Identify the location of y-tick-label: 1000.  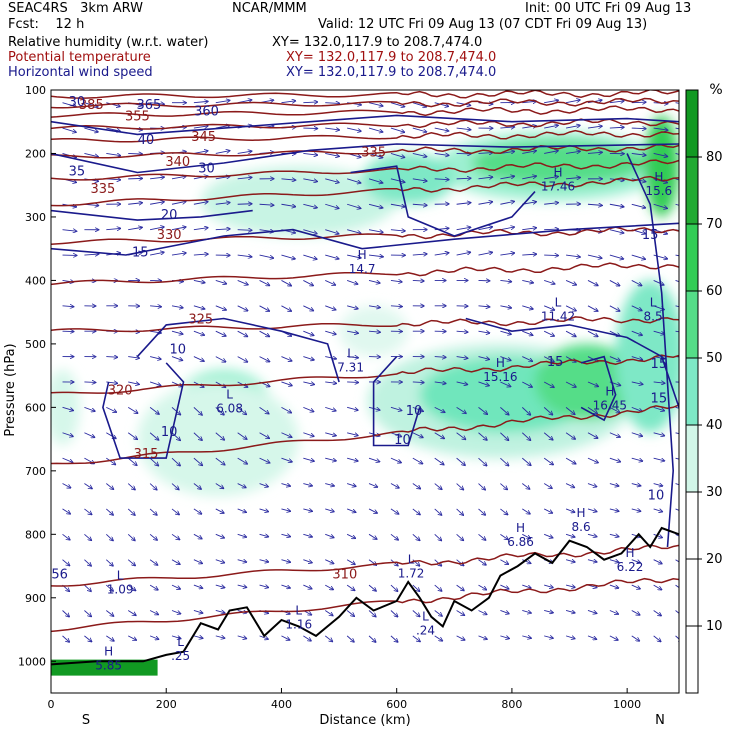
(32, 661).